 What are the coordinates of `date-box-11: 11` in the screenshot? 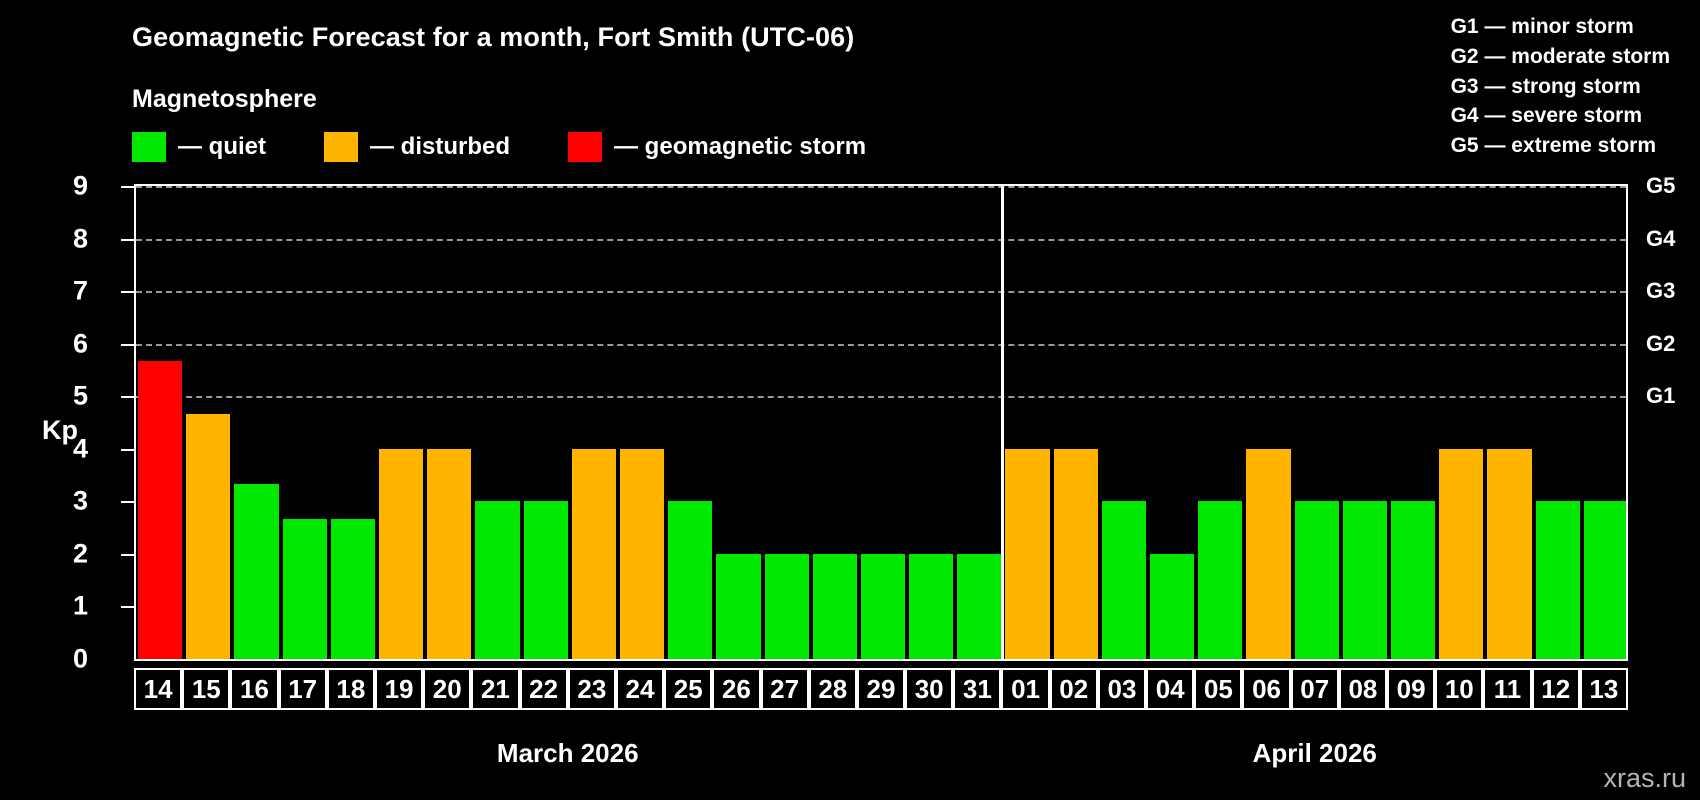 It's located at (1507, 689).